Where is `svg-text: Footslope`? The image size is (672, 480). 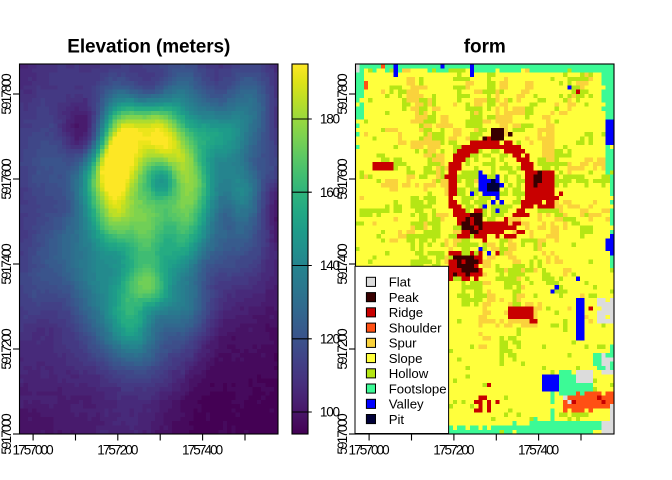 svg-text: Footslope is located at coordinates (418, 388).